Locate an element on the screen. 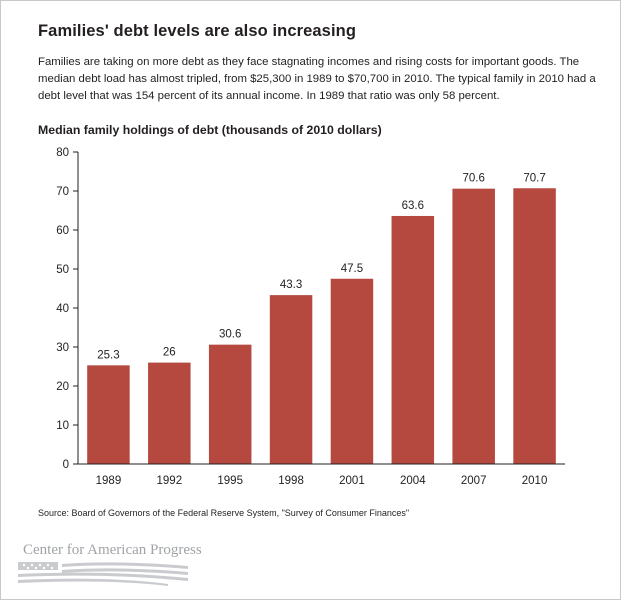  bar-data-label: 43.3 is located at coordinates (291, 285).